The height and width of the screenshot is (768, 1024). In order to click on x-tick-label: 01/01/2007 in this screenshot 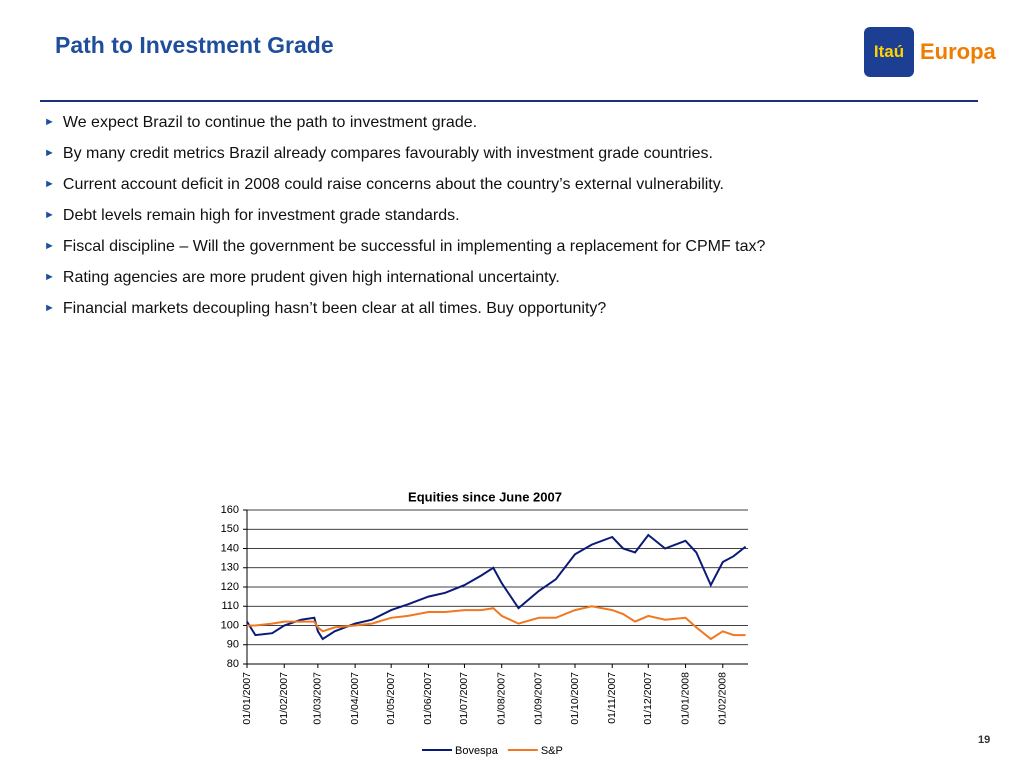, I will do `click(247, 698)`.